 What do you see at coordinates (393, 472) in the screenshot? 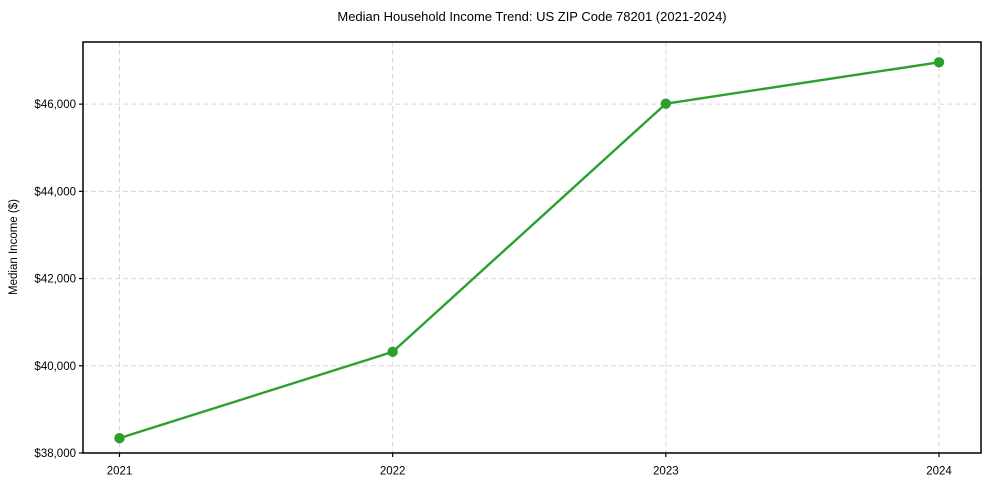
I see `x-tick-label: 2022` at bounding box center [393, 472].